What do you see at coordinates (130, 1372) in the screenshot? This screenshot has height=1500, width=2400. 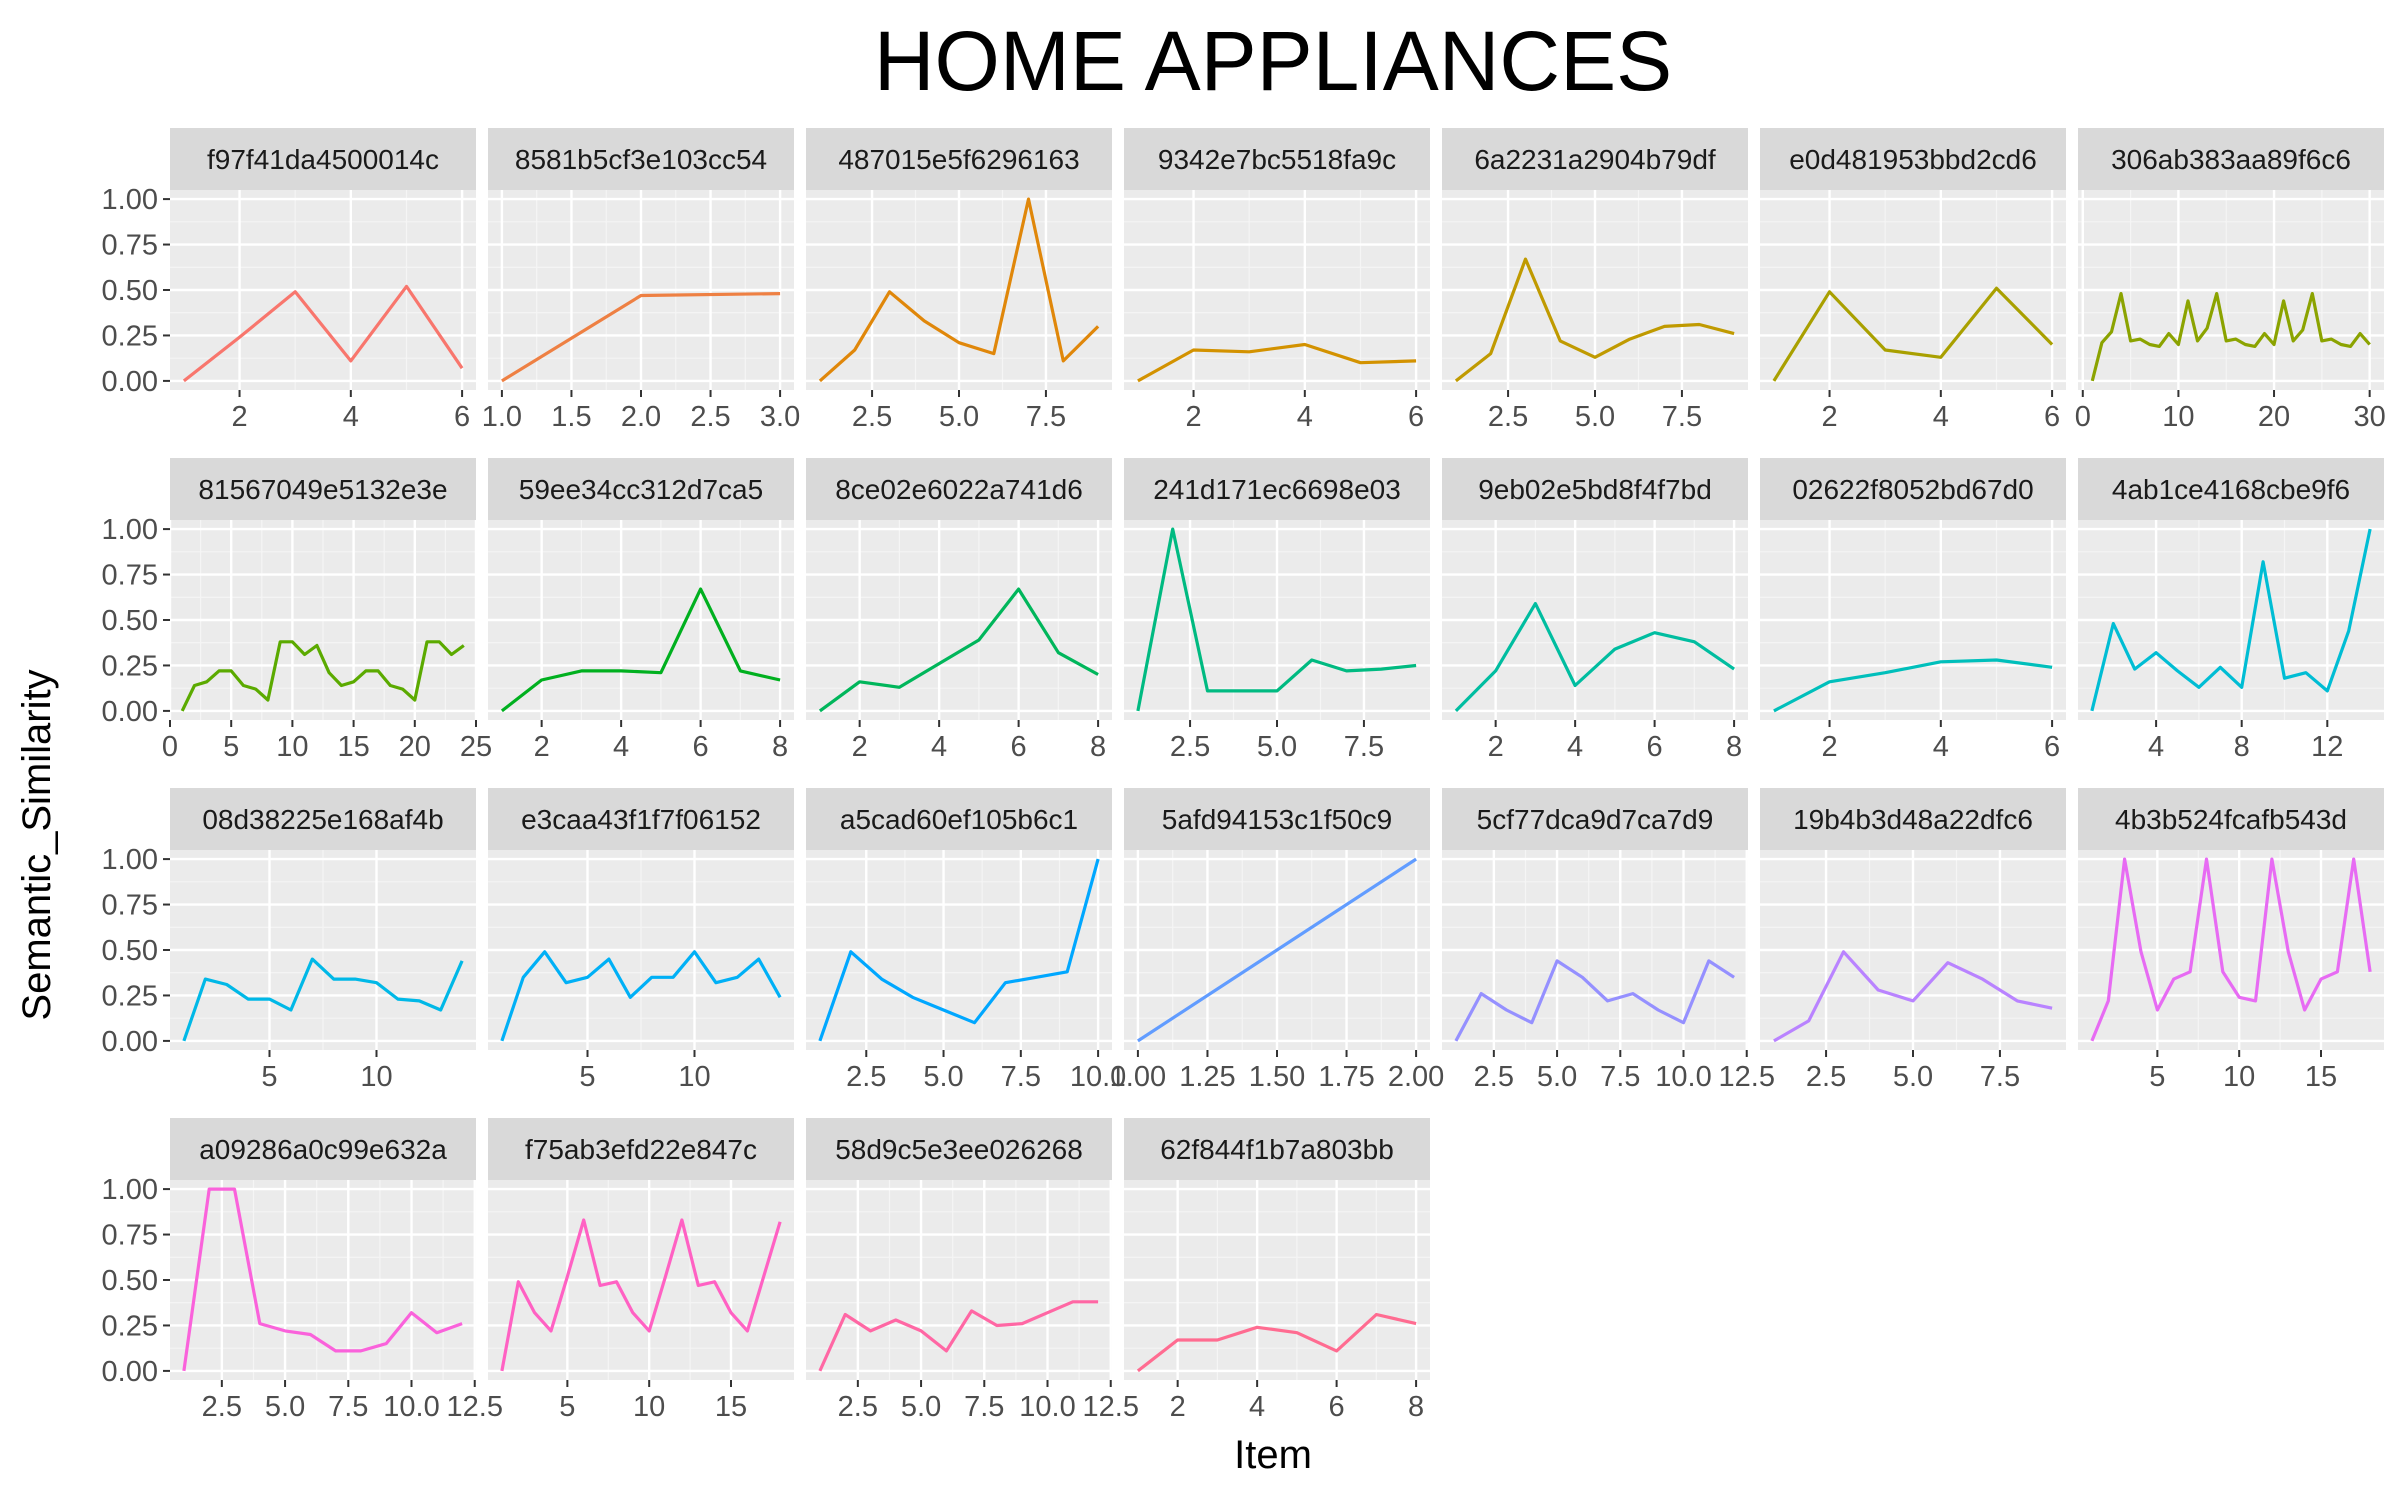 I see `y-tick-label: 0.00` at bounding box center [130, 1372].